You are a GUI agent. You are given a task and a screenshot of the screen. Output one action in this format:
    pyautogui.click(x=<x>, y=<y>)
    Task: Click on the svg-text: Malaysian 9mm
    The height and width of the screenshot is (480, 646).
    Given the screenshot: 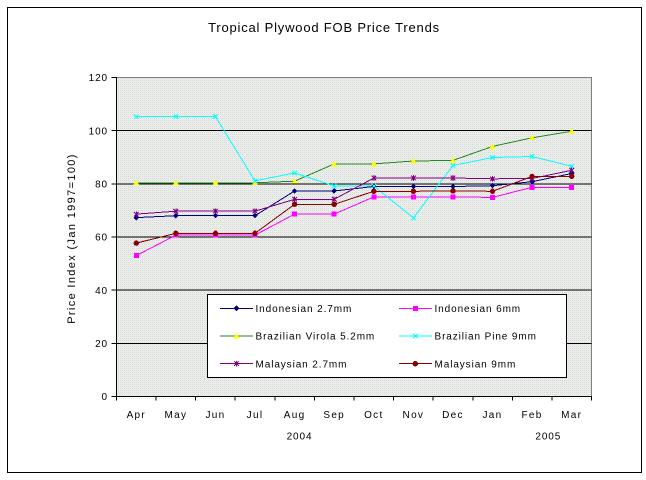 What is the action you would take?
    pyautogui.click(x=476, y=364)
    